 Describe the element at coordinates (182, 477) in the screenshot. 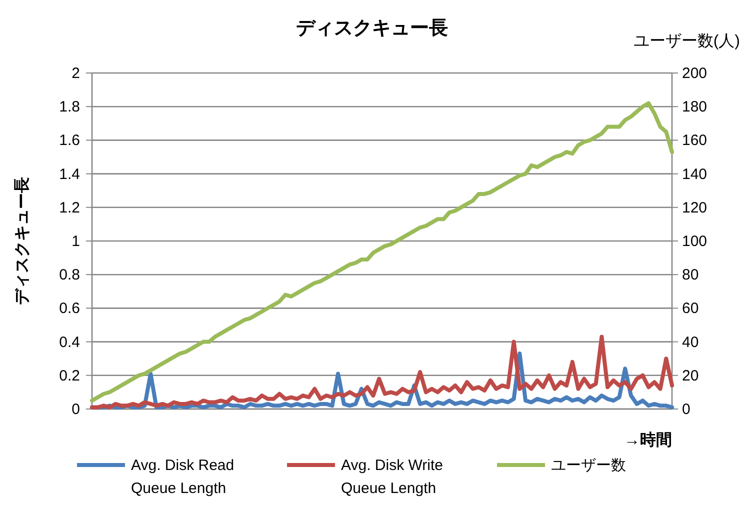

I see `legend-label: Avg. Disk Read Queue Length` at that location.